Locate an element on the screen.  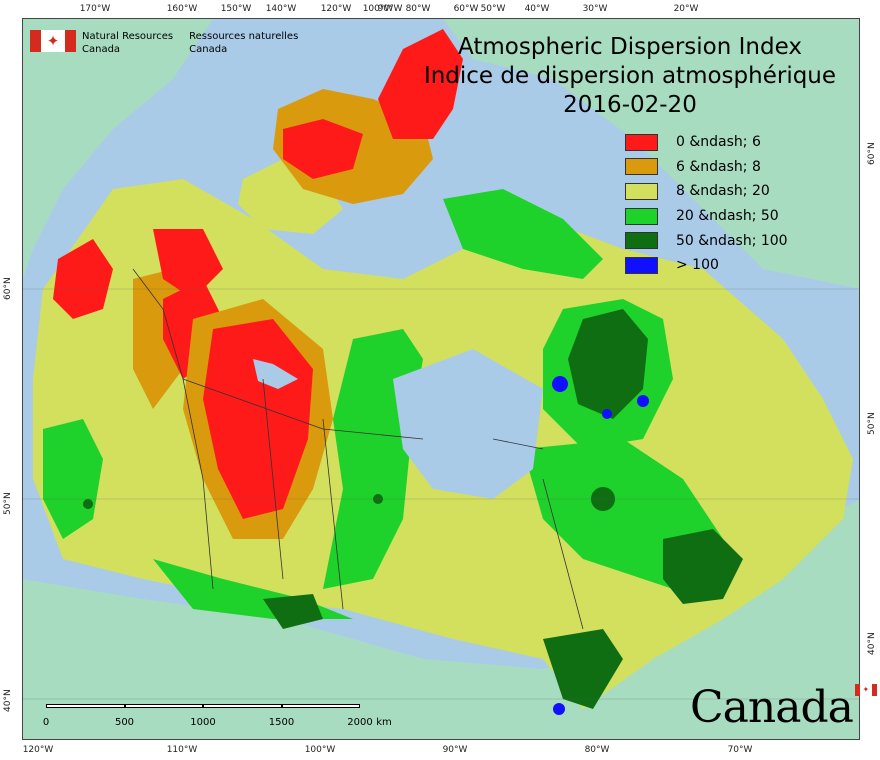
legend-item: 8 &ndash; 20 is located at coordinates (706, 191).